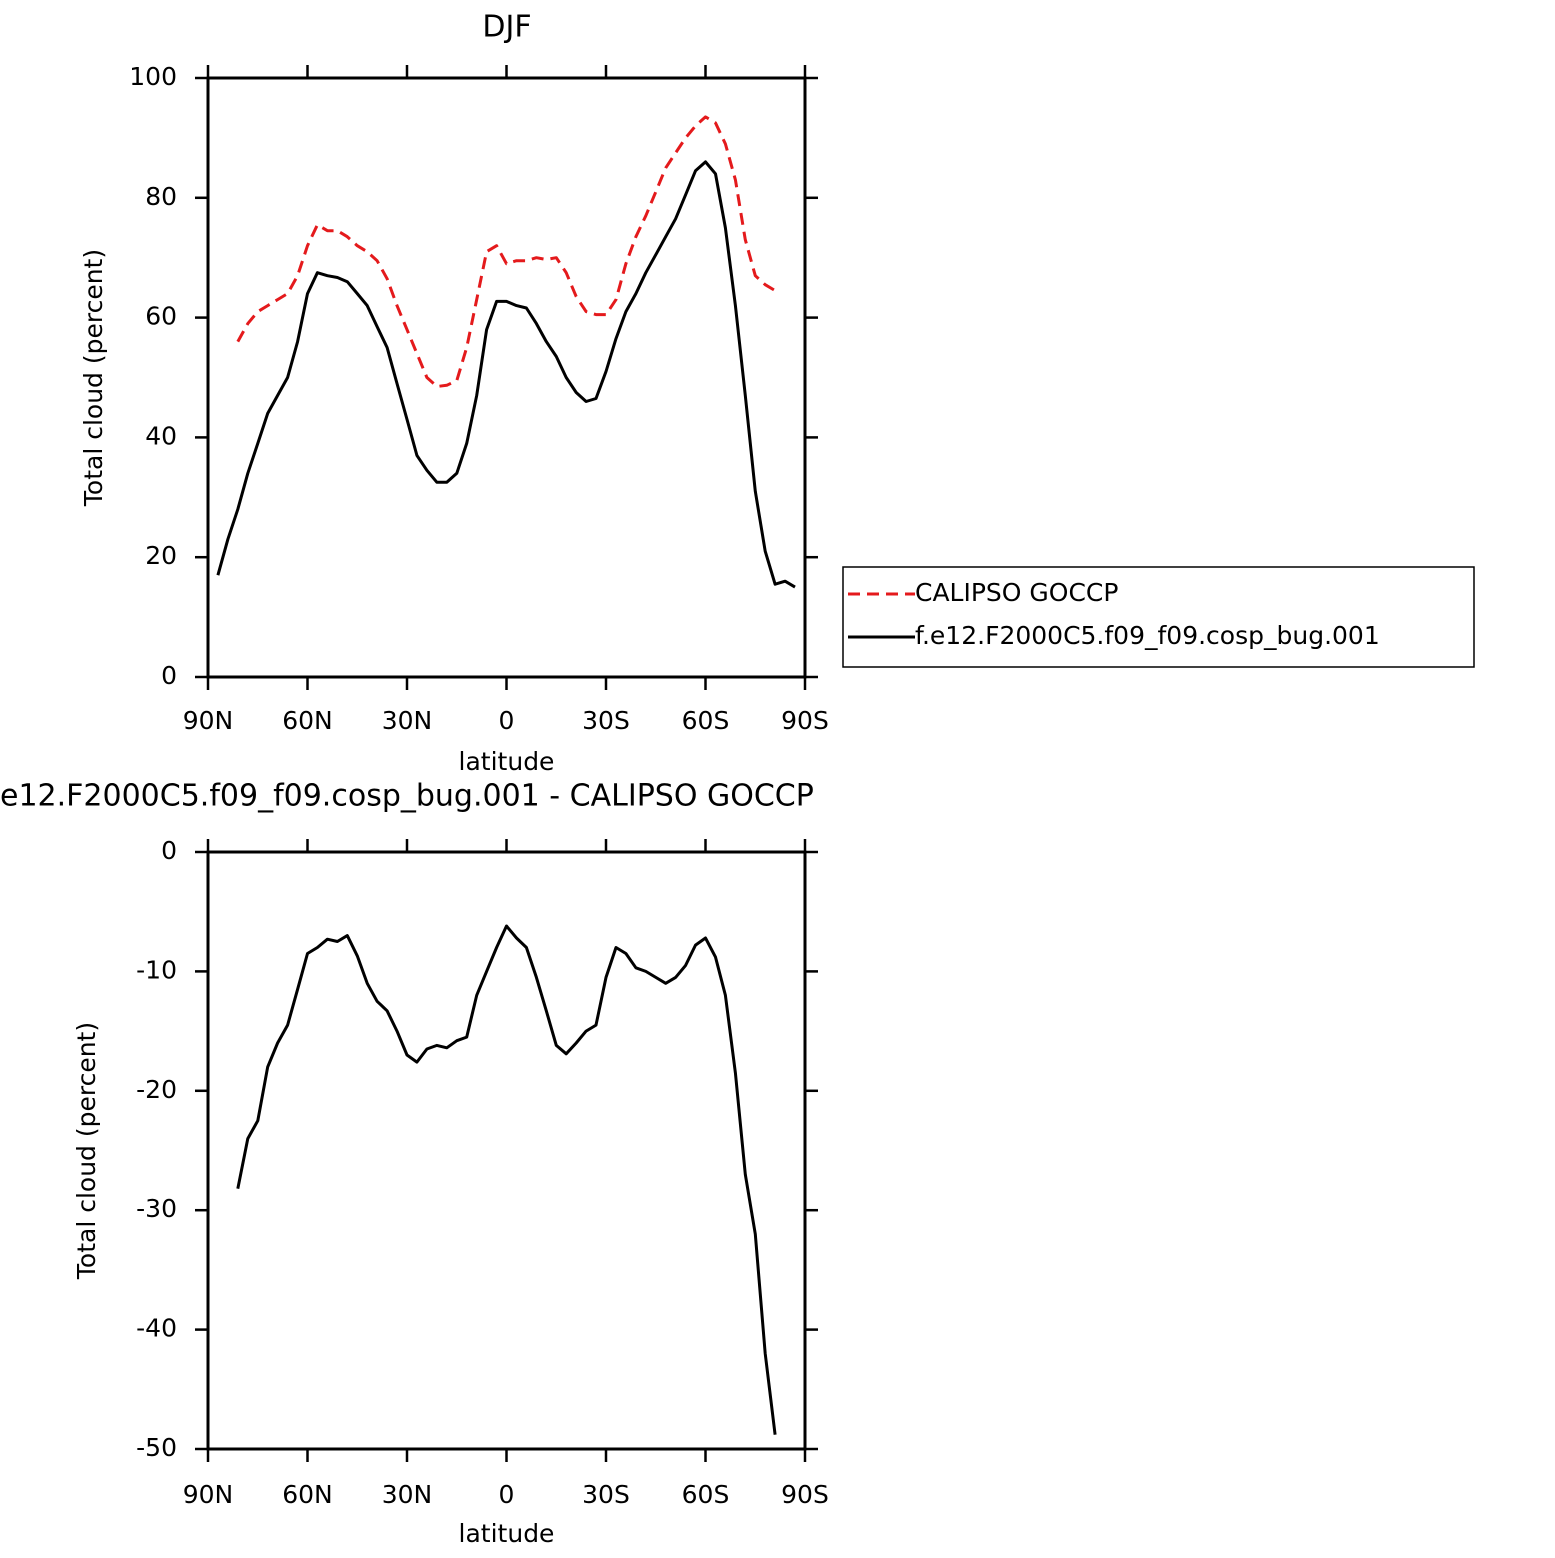  What do you see at coordinates (161, 316) in the screenshot?
I see `y-tick-label: 60` at bounding box center [161, 316].